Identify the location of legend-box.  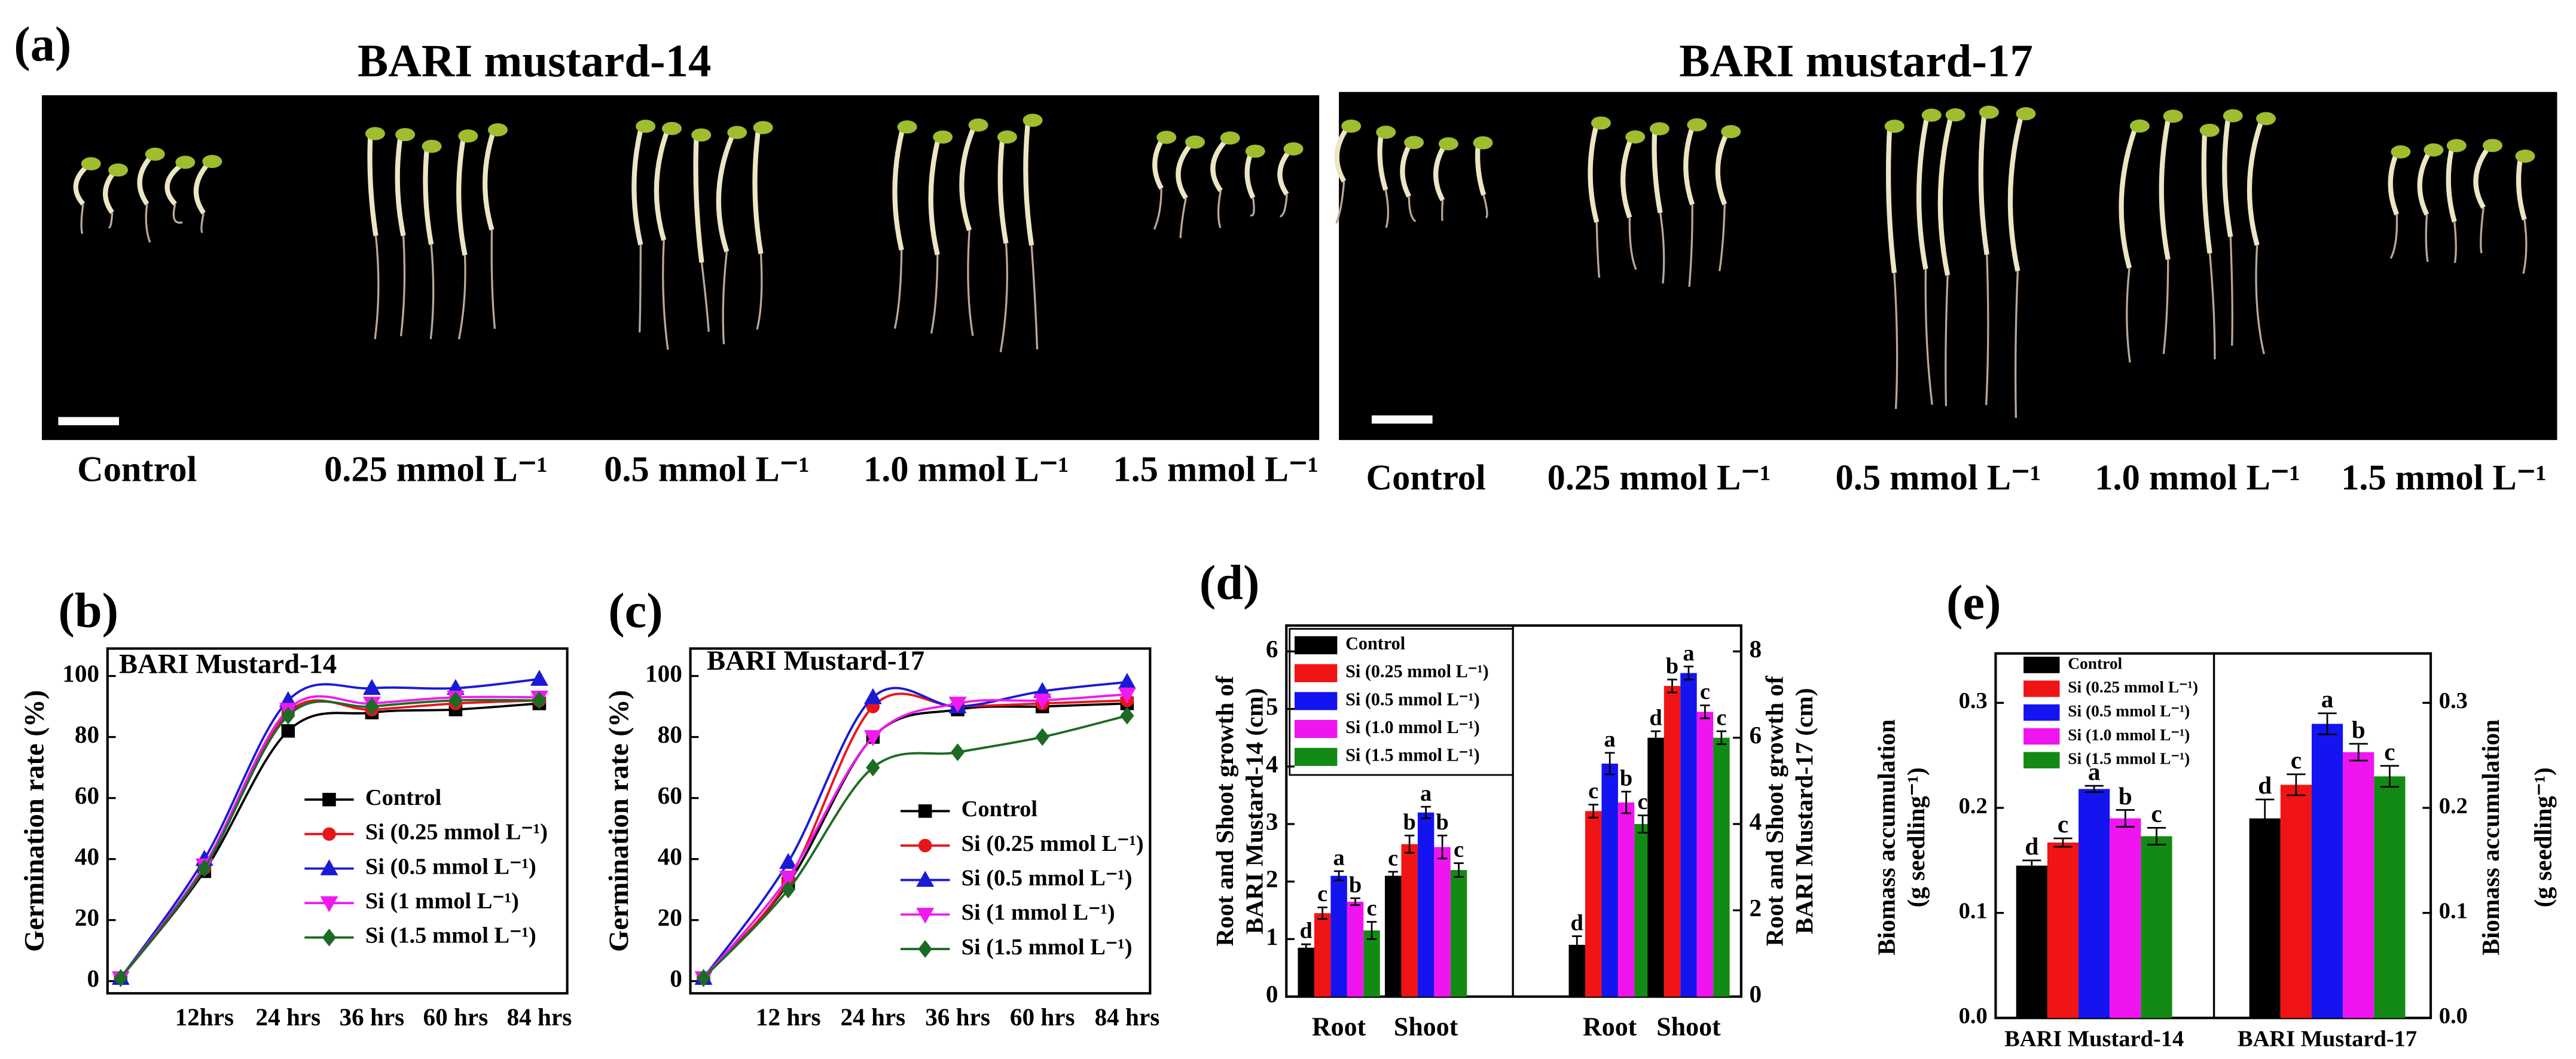
(1401, 702).